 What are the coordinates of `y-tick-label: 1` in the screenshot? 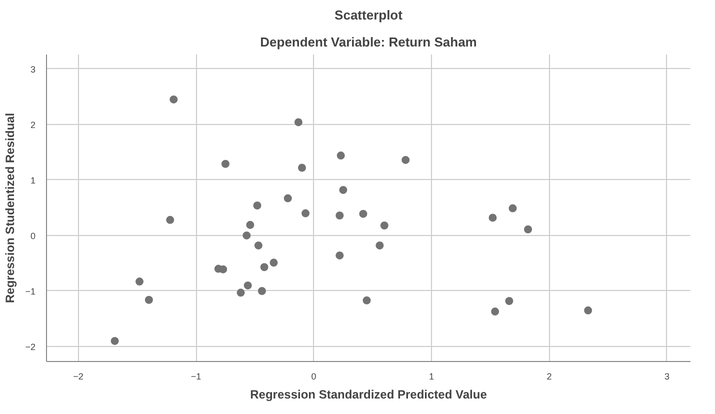 It's located at (33, 180).